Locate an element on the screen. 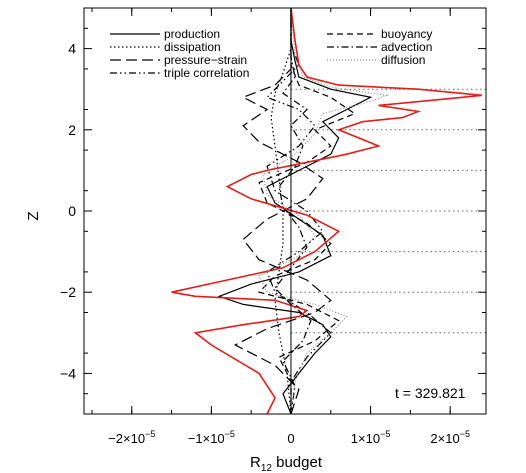 Image resolution: width=526 pixels, height=473 pixels. x-tick-label: 1×10⁻⁵ is located at coordinates (371, 437).